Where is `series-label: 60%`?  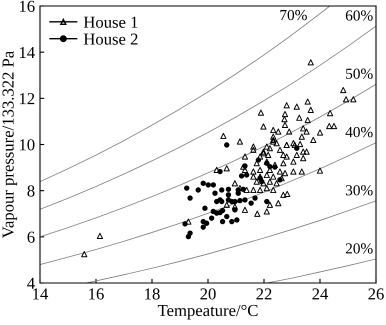 series-label: 60% is located at coordinates (359, 15).